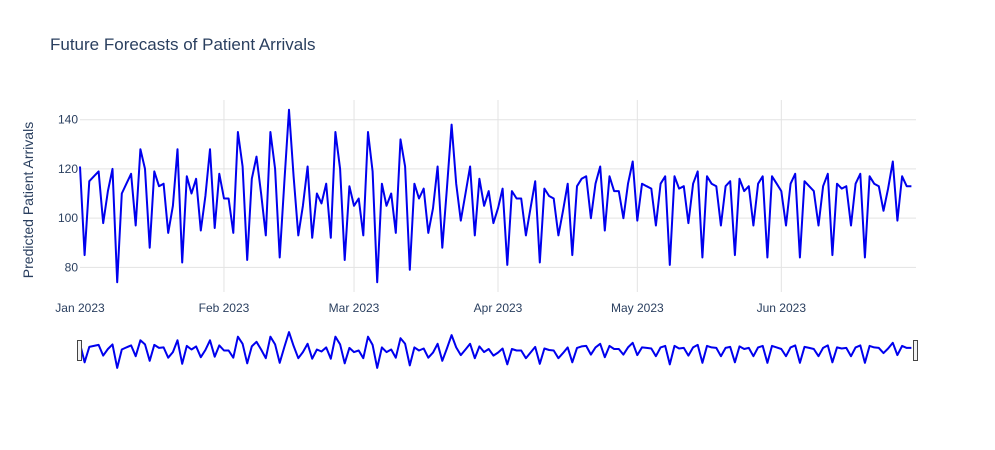  I want to click on y-tick-label: 100, so click(68, 218).